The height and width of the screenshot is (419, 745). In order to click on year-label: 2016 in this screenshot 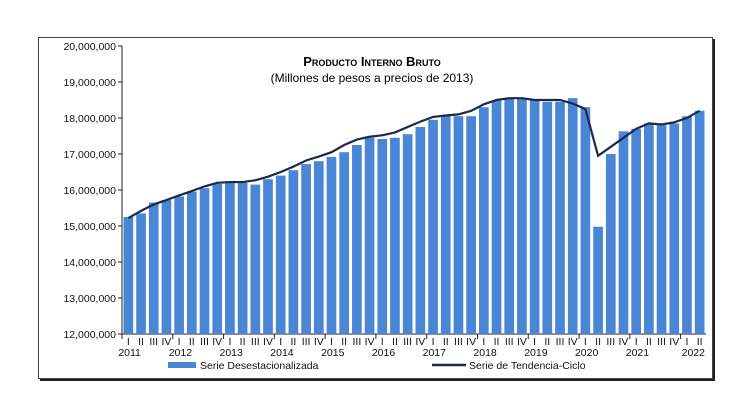, I will do `click(384, 353)`.